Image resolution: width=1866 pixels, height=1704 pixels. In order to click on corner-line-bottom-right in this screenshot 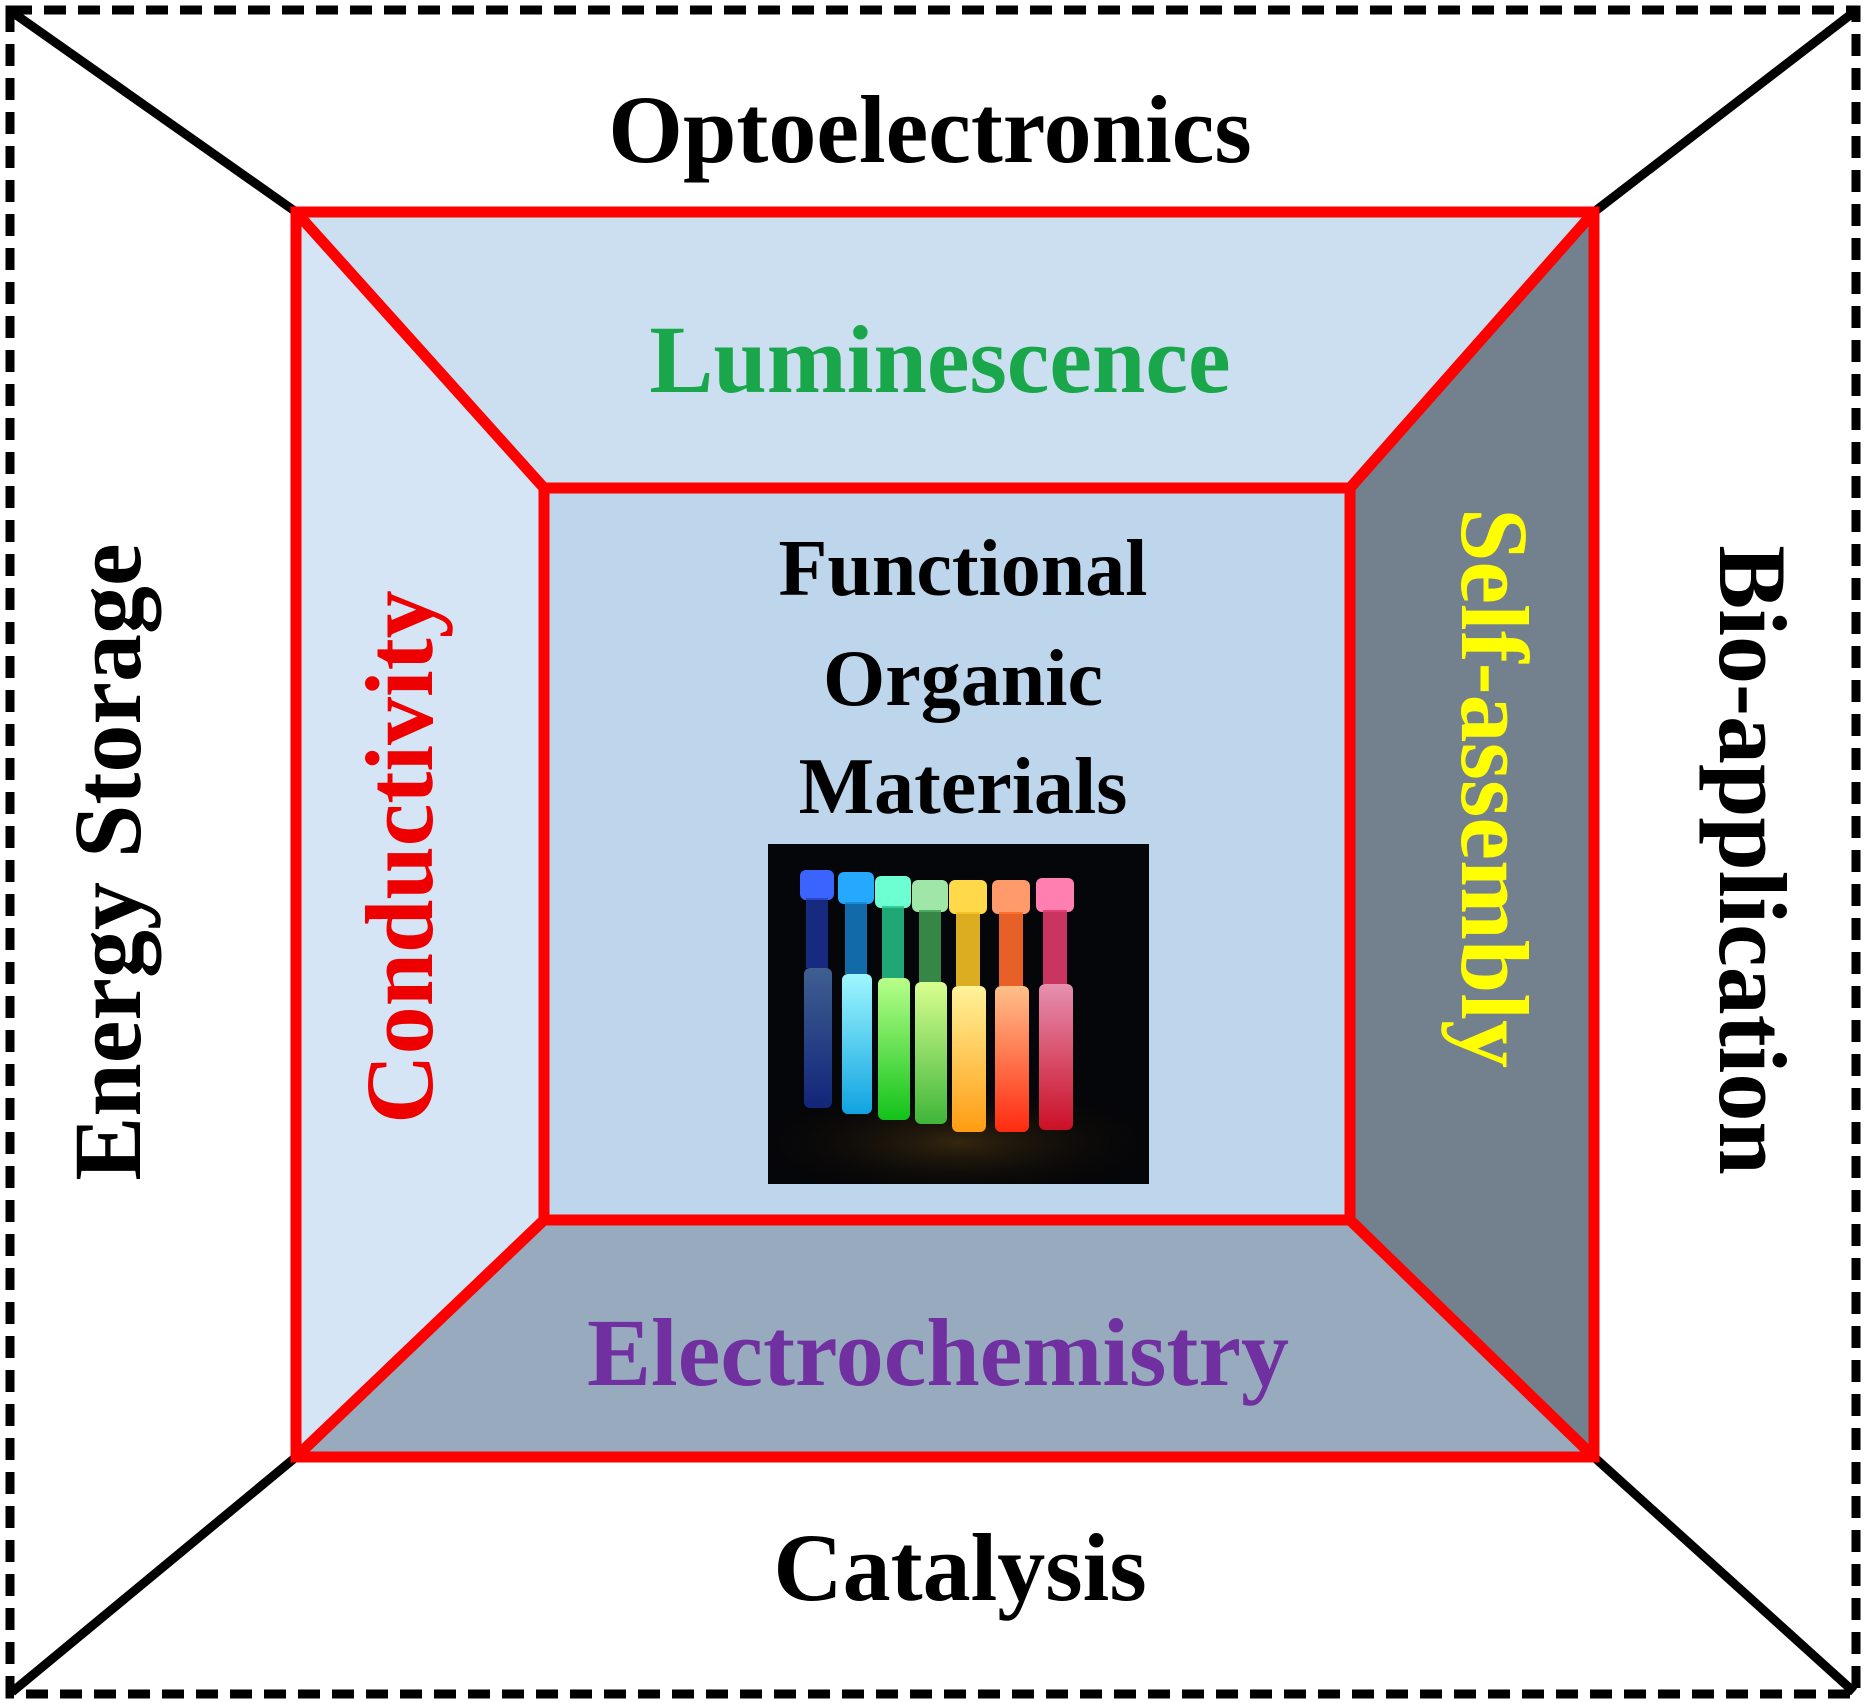, I will do `click(1724, 1574)`.